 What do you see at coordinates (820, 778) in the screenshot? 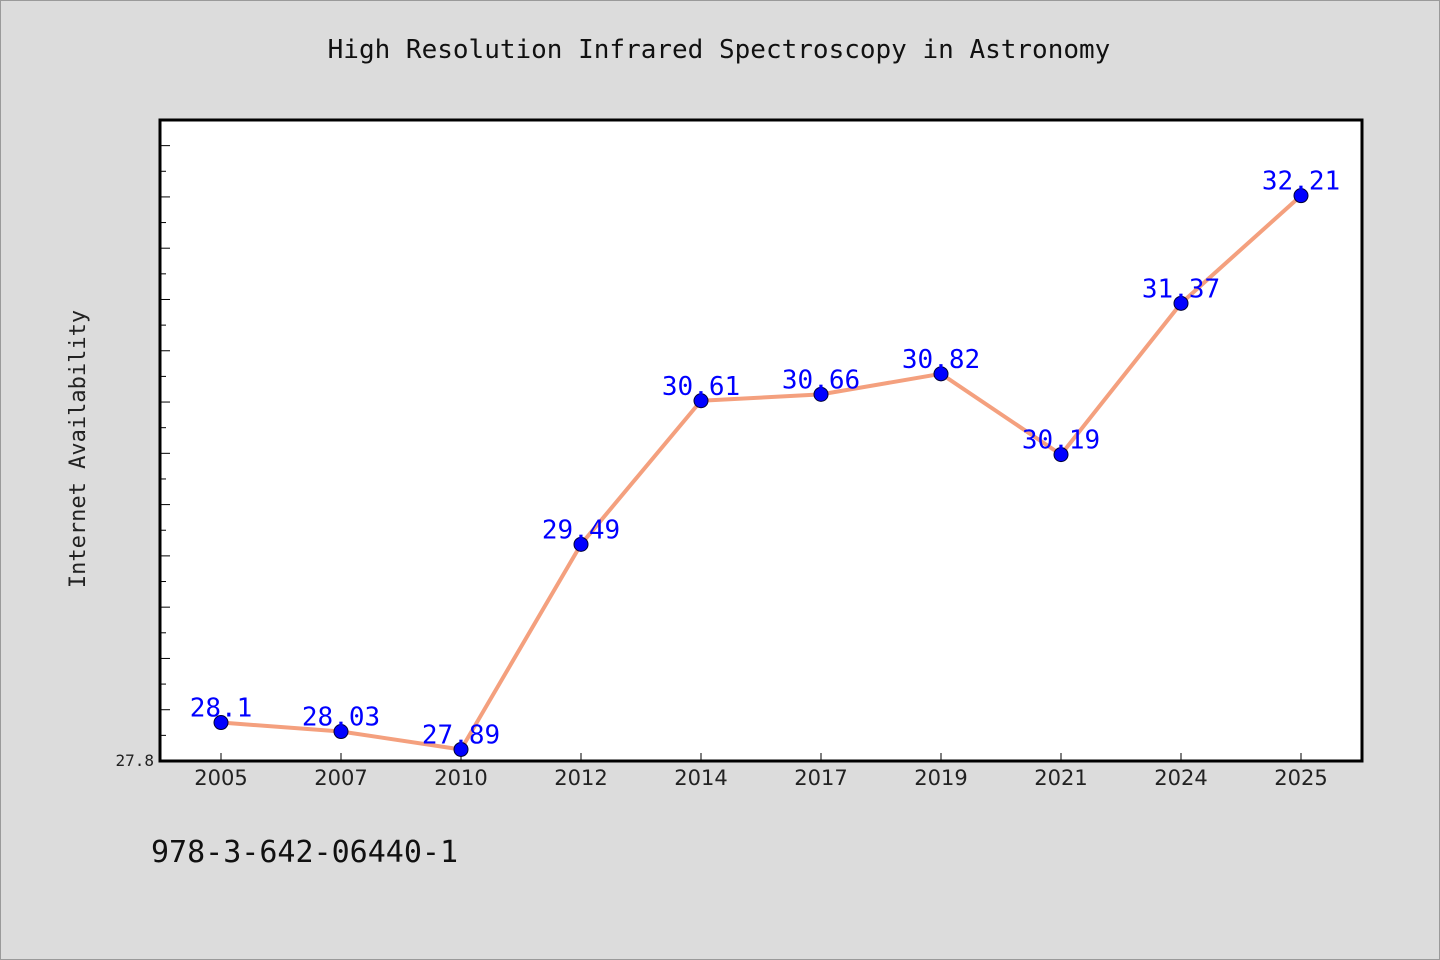
I see `x-tick-label: 2017` at bounding box center [820, 778].